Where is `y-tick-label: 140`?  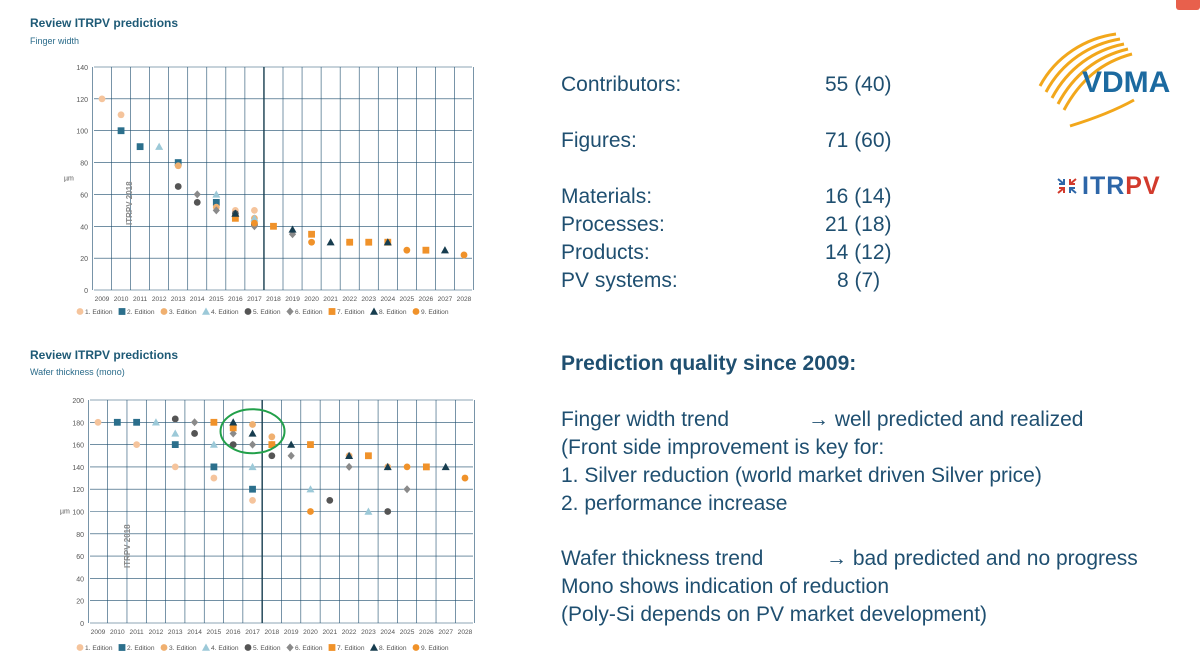 y-tick-label: 140 is located at coordinates (78, 468).